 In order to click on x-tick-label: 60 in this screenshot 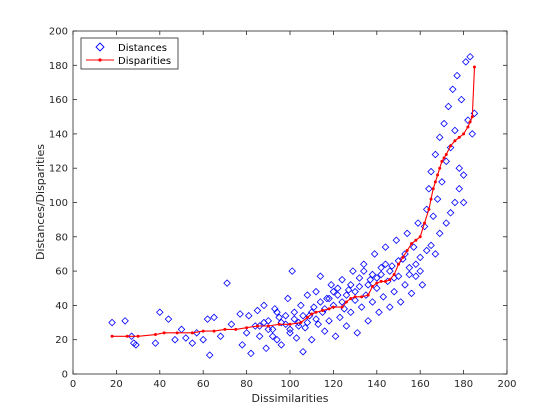, I will do `click(203, 384)`.